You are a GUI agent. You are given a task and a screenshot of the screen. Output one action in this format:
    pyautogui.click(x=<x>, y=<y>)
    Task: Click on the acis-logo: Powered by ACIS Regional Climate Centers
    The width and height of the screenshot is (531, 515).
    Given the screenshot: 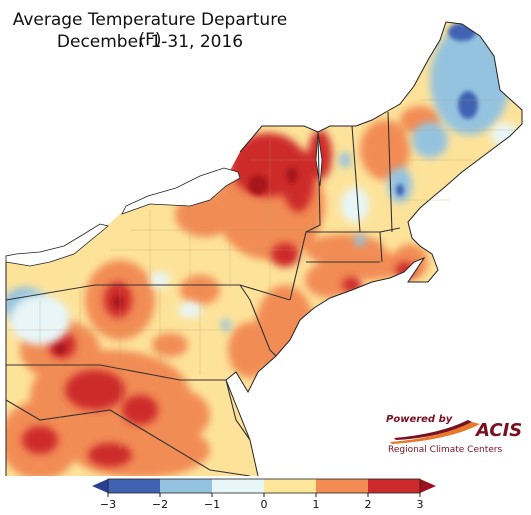 What is the action you would take?
    pyautogui.click(x=451, y=436)
    